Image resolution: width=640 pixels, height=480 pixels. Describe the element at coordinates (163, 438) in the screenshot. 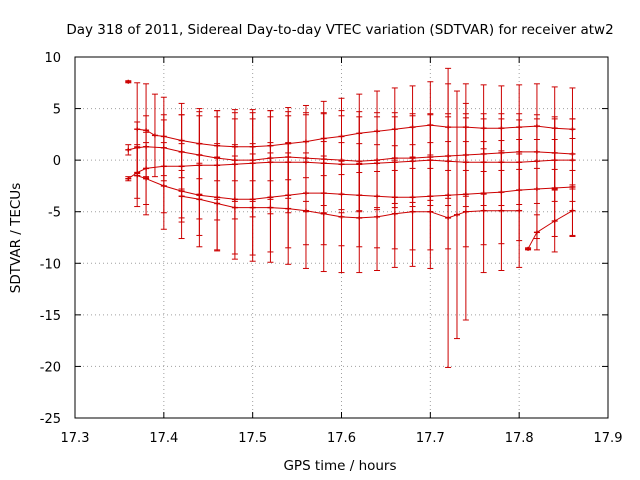

I see `x-tick-label: 17.4` at that location.